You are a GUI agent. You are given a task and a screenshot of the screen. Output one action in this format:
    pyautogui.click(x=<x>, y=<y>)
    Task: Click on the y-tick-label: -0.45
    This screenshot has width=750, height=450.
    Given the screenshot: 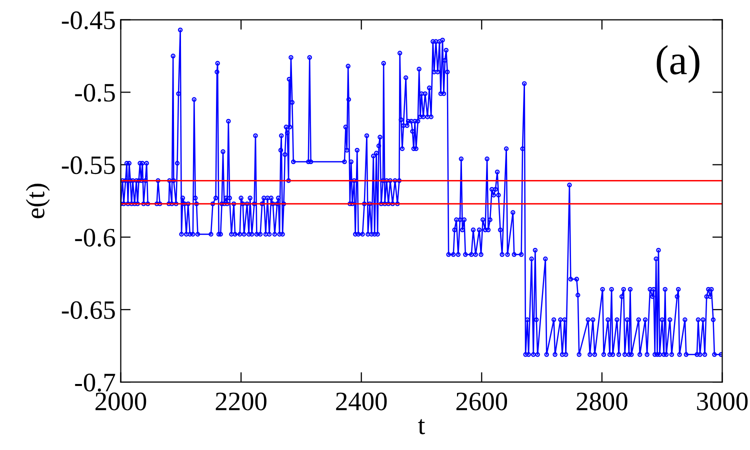 What is the action you would take?
    pyautogui.click(x=88, y=20)
    